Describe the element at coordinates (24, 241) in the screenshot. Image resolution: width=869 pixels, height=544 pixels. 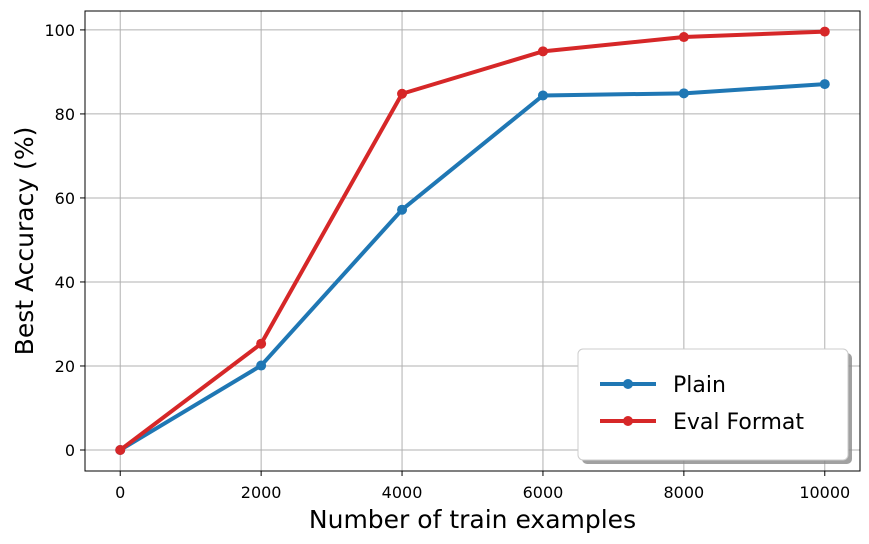
I see `y-axis-label: Best Accuracy (%)` at that location.